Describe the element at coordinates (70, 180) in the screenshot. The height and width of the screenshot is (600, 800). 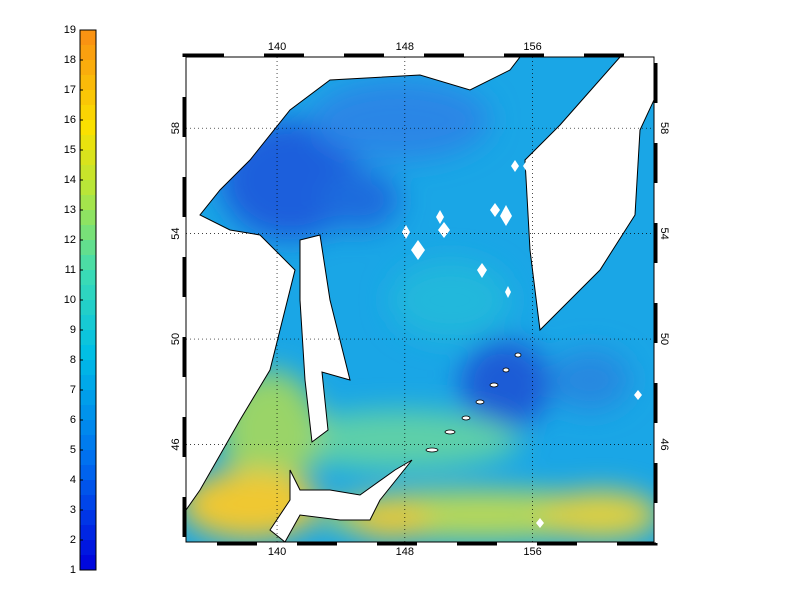
I see `colorbar-tick-label: 14` at that location.